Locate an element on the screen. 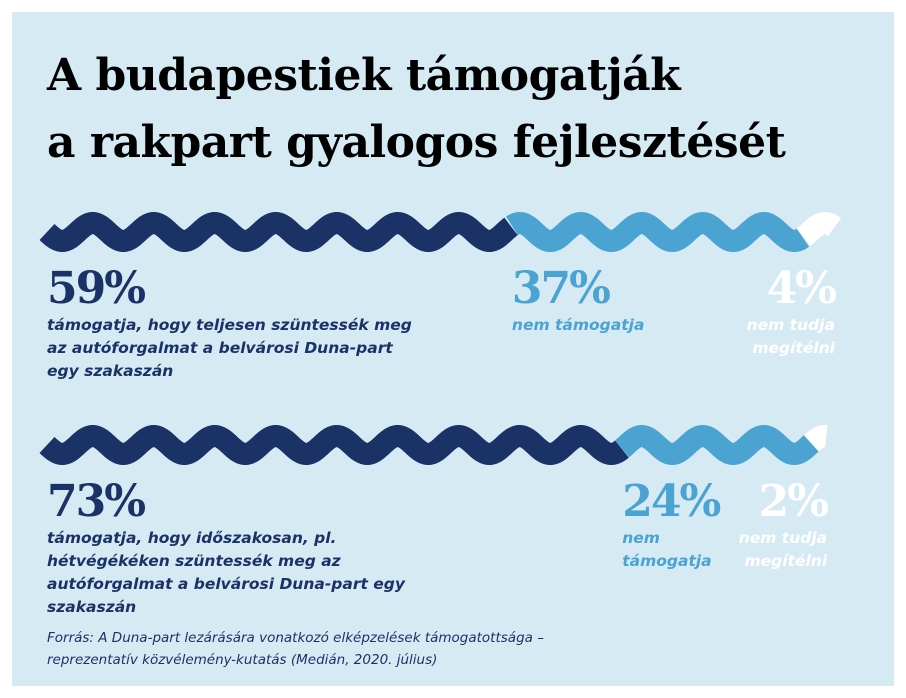 The image size is (906, 698). value-label: 24% is located at coordinates (671, 501).